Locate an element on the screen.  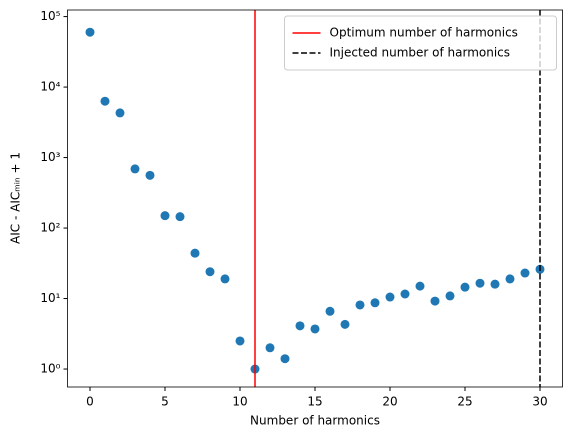
x-tick-label: 15 is located at coordinates (314, 402).